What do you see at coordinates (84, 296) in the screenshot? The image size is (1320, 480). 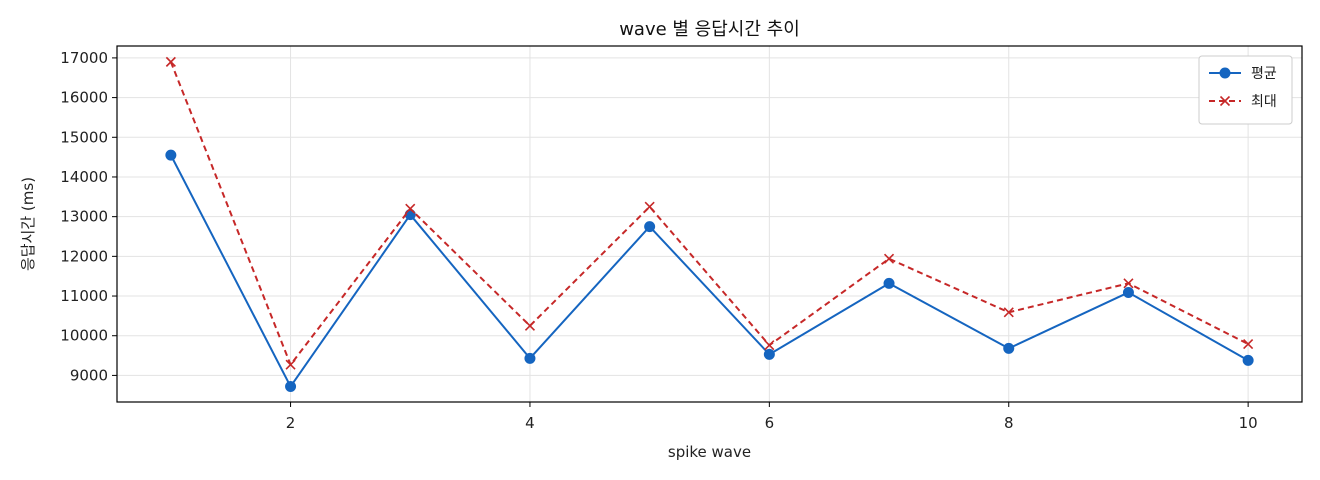 I see `y-tick-label: 11000` at bounding box center [84, 296].